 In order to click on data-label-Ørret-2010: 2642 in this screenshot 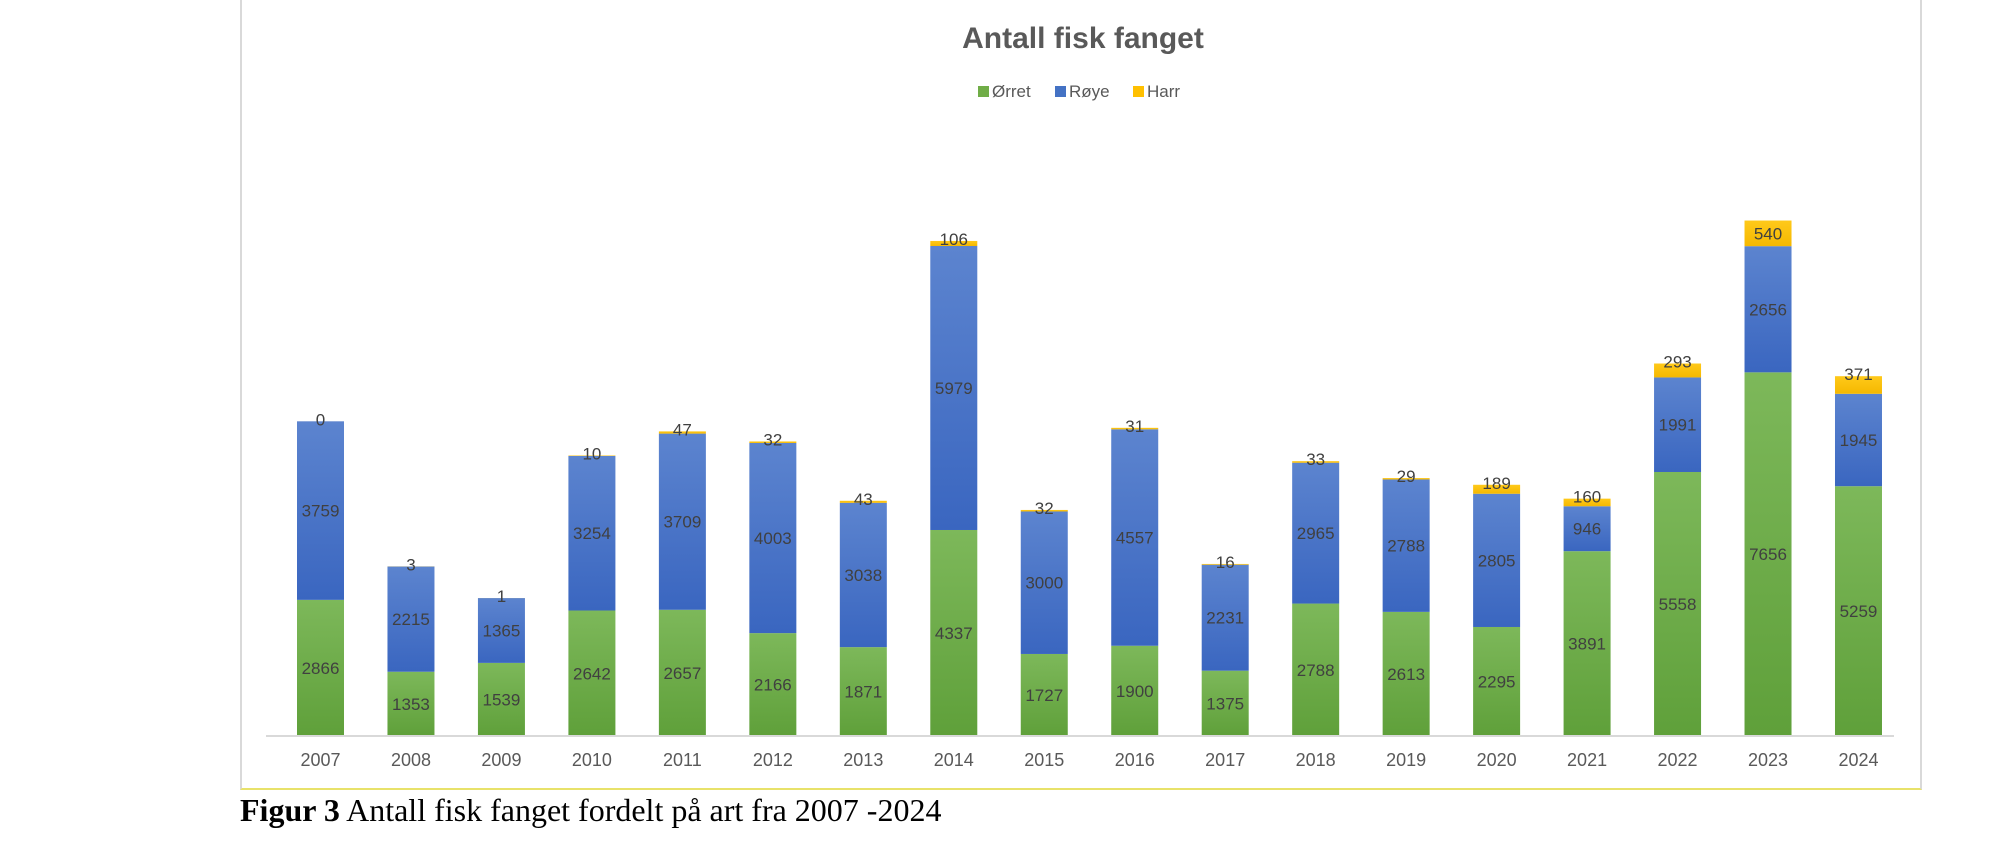, I will do `click(592, 673)`.